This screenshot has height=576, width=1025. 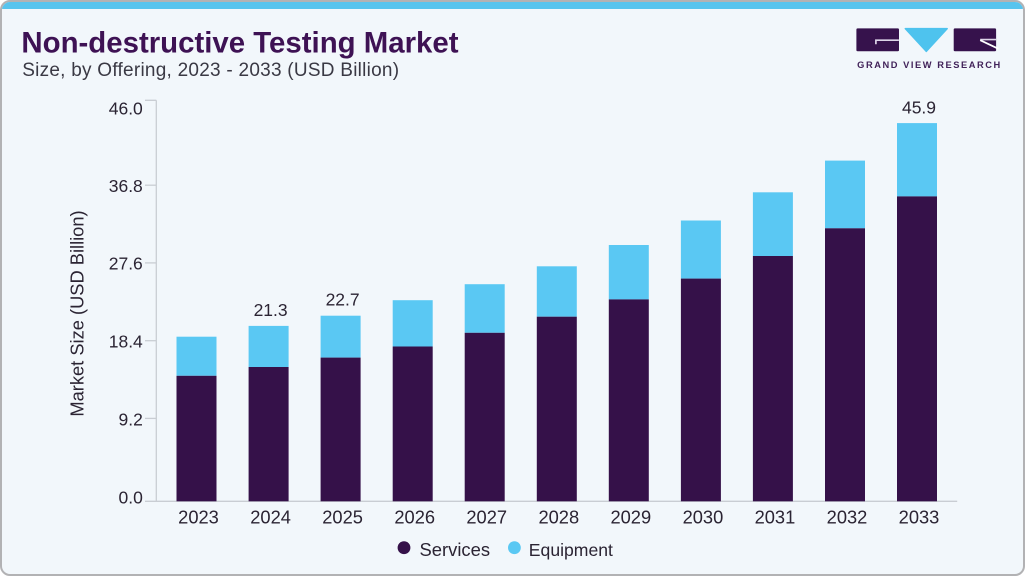 What do you see at coordinates (343, 299) in the screenshot?
I see `svg-text: 22.7` at bounding box center [343, 299].